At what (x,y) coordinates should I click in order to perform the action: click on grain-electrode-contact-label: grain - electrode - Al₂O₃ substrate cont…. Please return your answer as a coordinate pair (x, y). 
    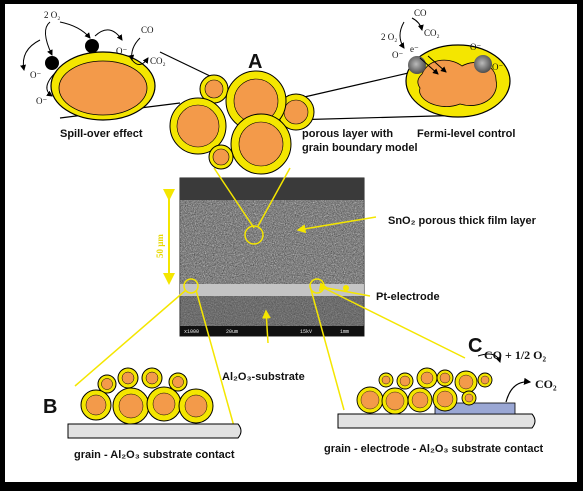
    Looking at the image, I should click on (434, 449).